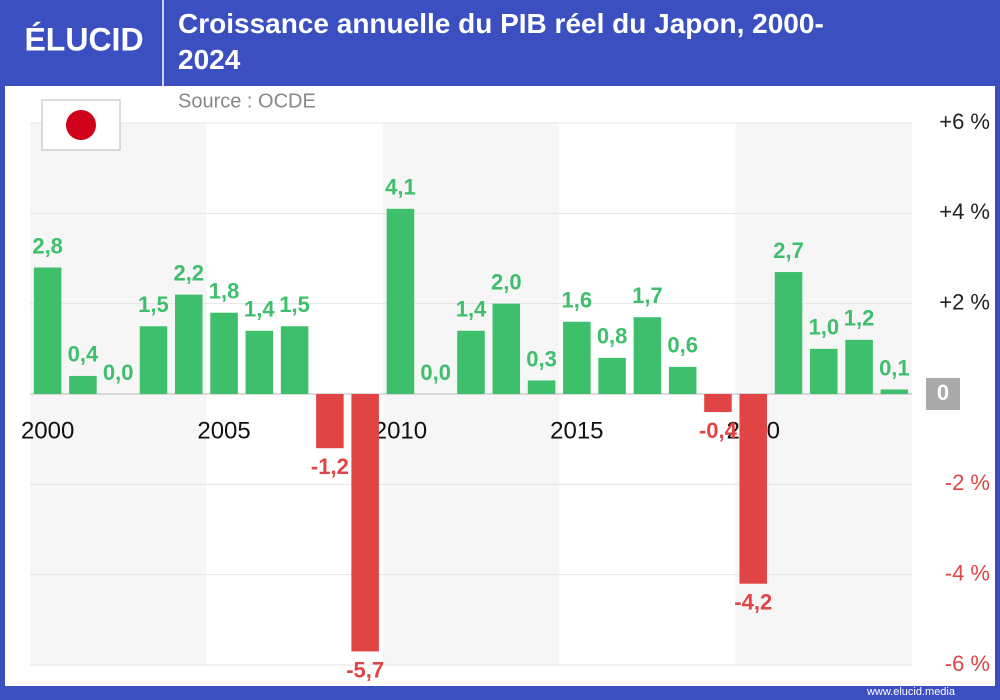  What do you see at coordinates (964, 211) in the screenshot?
I see `y-tick-label: +4 %` at bounding box center [964, 211].